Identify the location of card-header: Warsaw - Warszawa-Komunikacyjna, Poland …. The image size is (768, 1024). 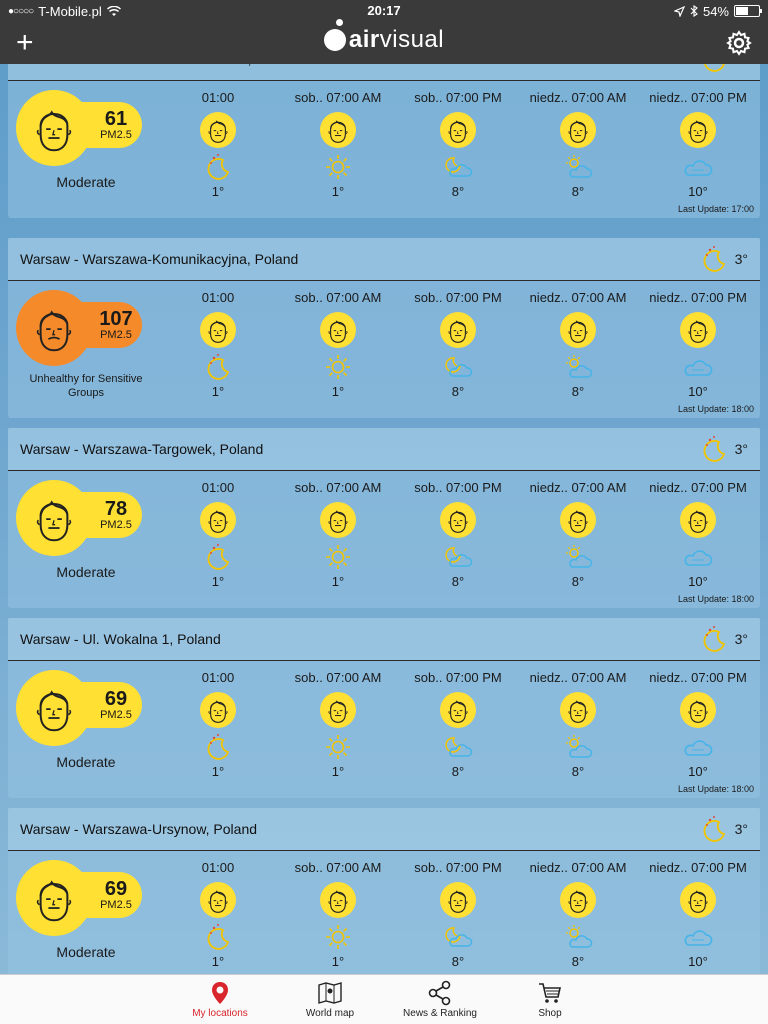
(384, 259).